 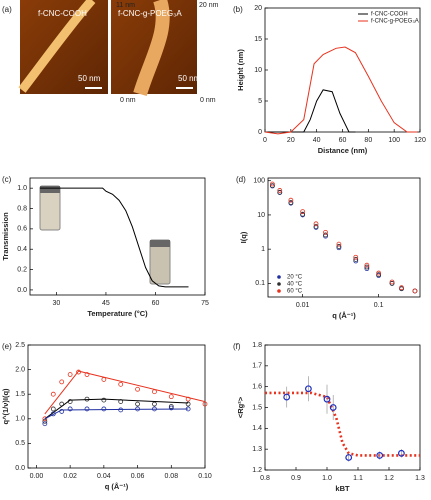 I want to click on legend-label: 60 °C, so click(x=295, y=292).